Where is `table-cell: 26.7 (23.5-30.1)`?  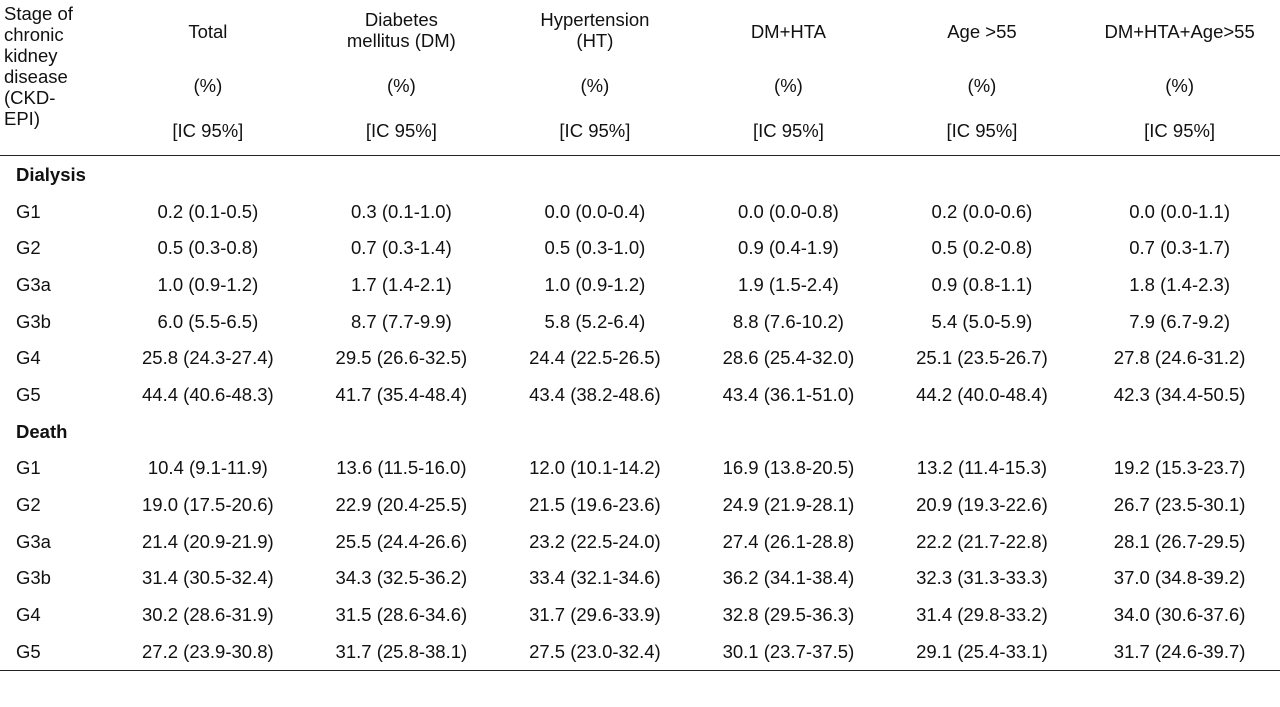 table-cell: 26.7 (23.5-30.1) is located at coordinates (1179, 505).